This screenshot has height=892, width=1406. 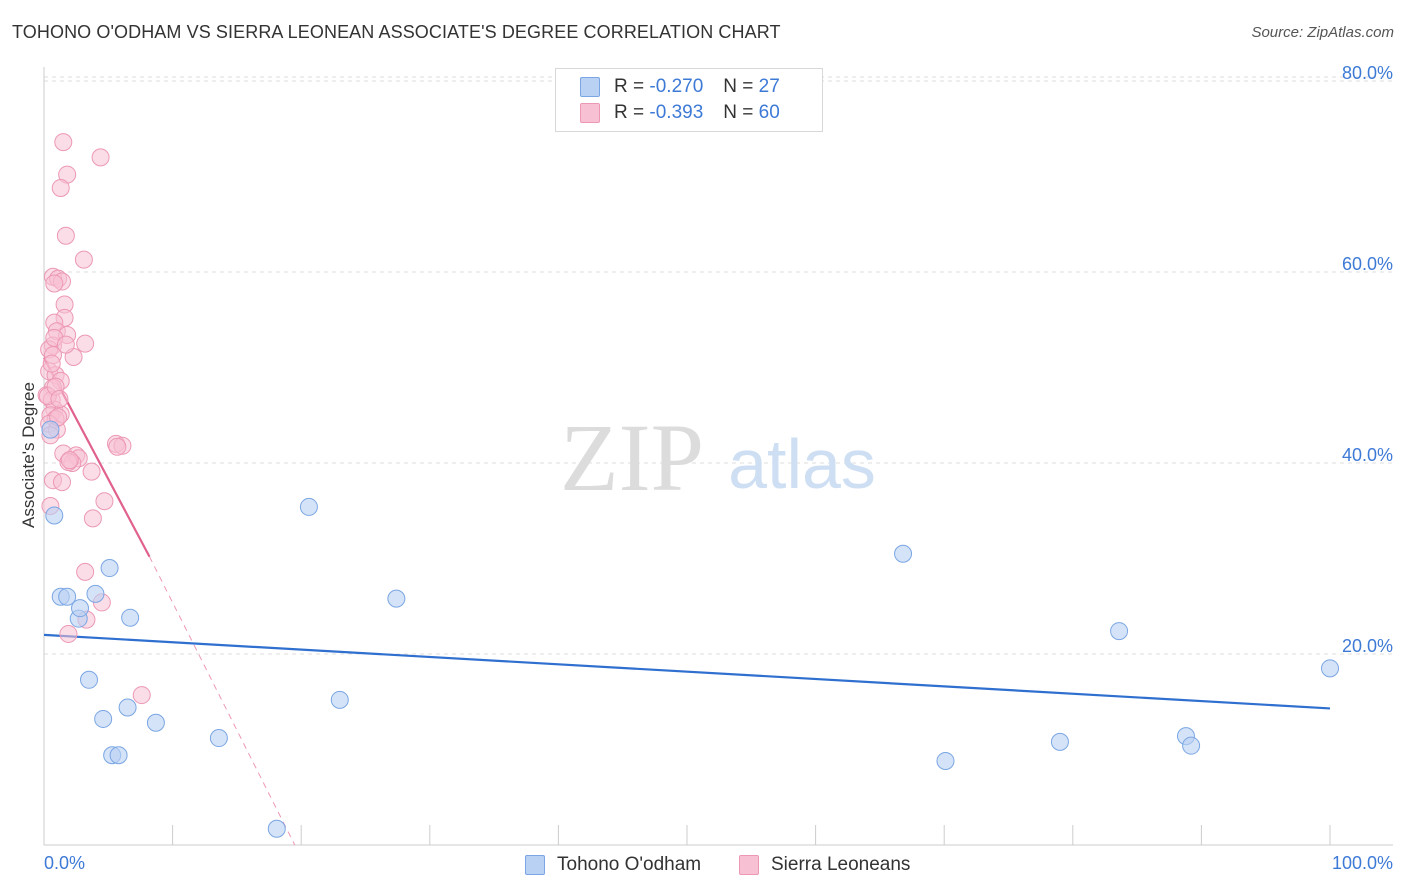 I want to click on stats-row-sierra: R = -0.393 N = 60, so click(x=680, y=113).